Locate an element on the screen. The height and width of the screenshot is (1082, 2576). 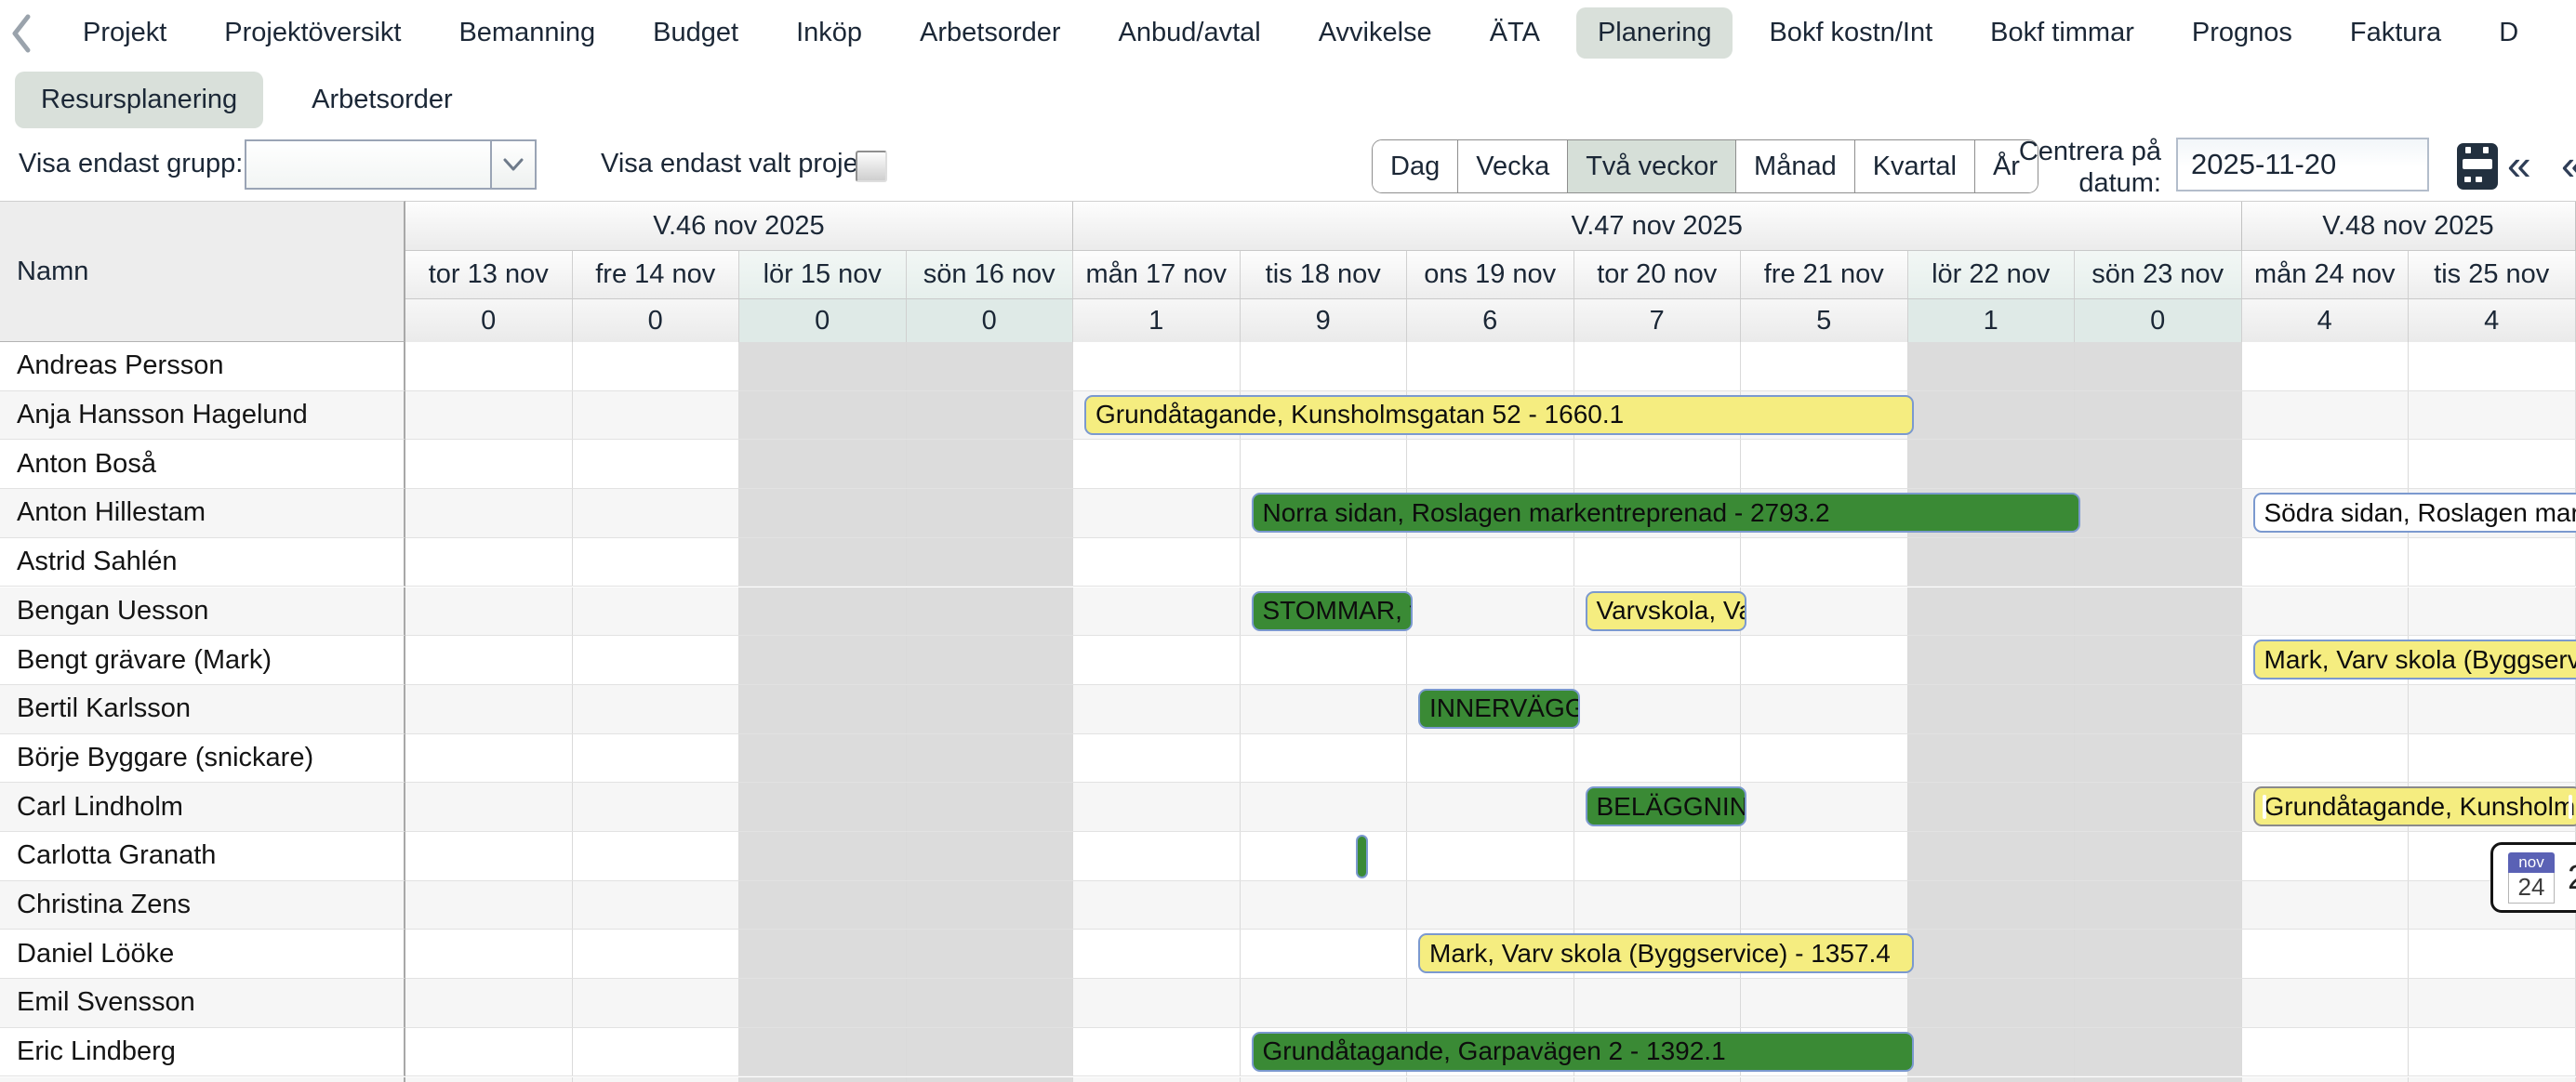
day-header-cell: tis 25 nov is located at coordinates (2492, 275).